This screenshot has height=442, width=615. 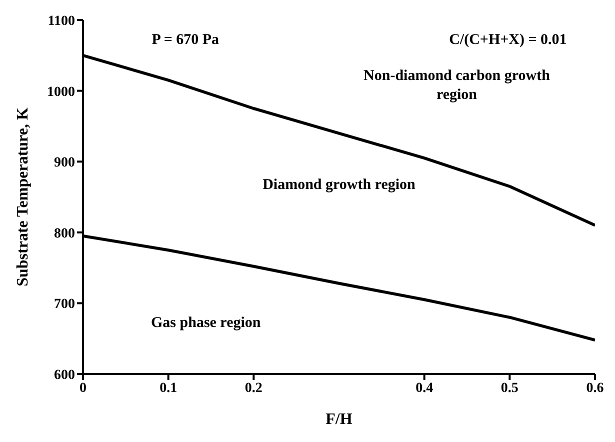 I want to click on y-tick-label: 700, so click(x=64, y=304).